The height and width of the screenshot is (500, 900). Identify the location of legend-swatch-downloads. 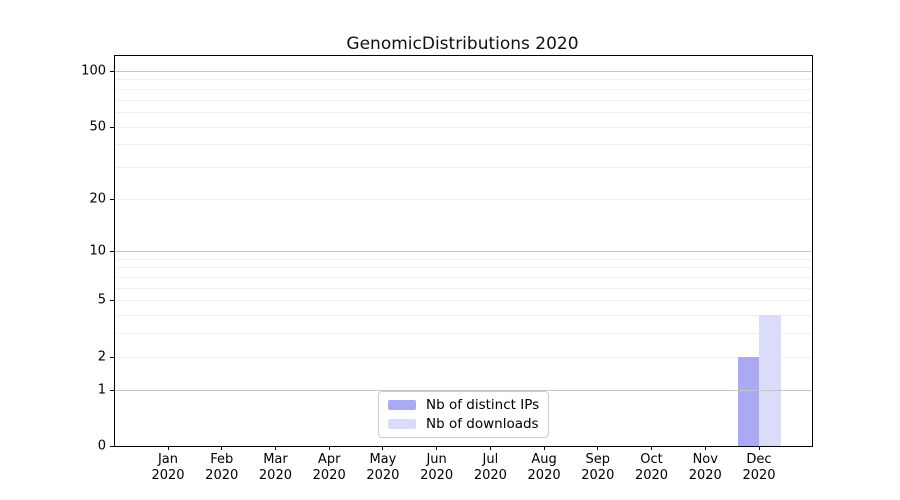
(402, 424).